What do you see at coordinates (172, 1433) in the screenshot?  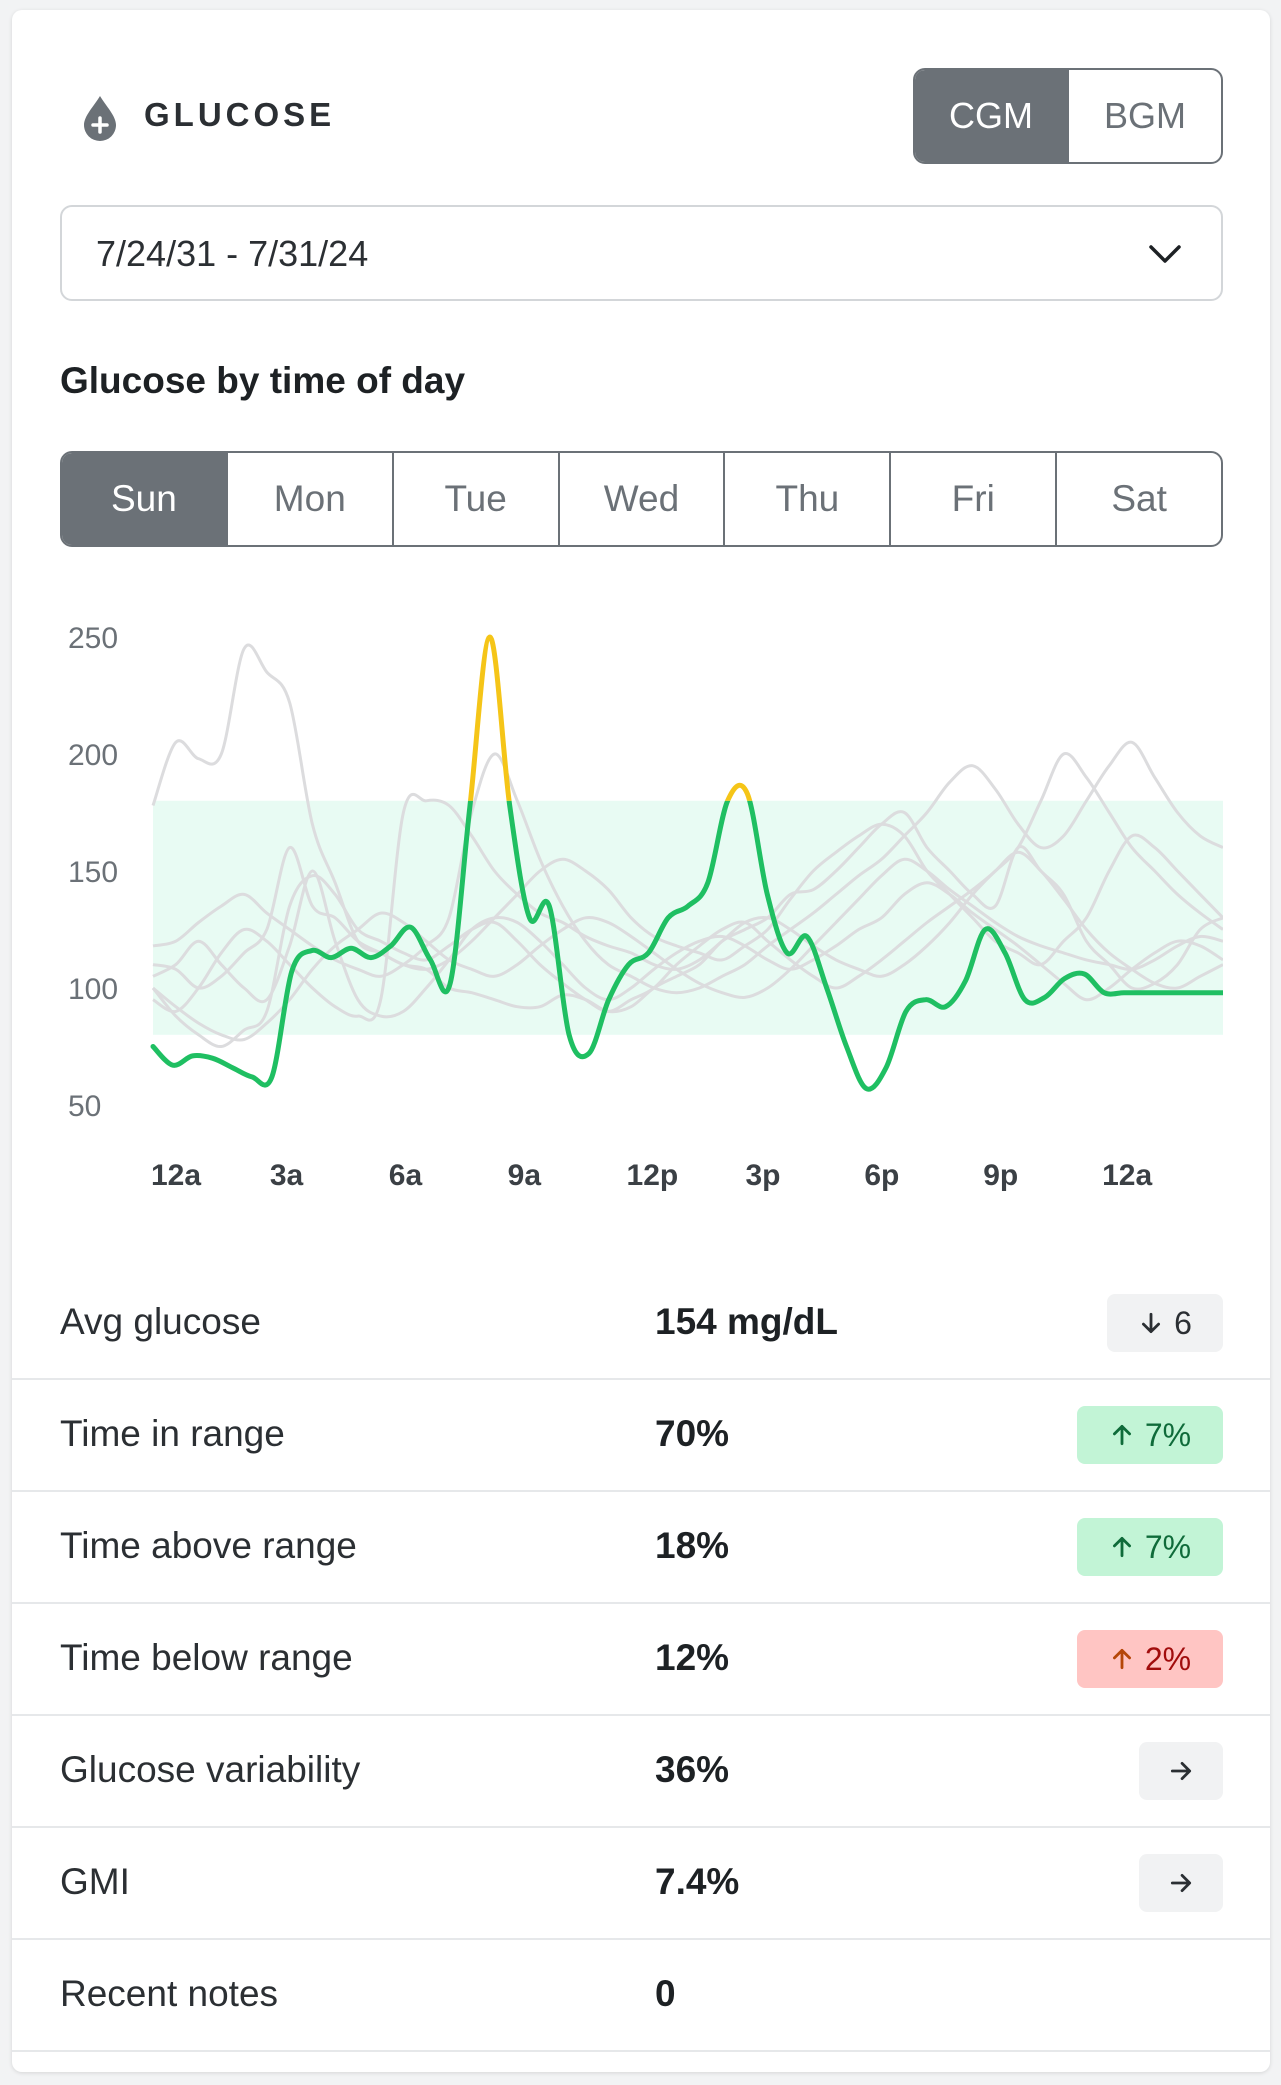 I see `stat-label: Time in range` at bounding box center [172, 1433].